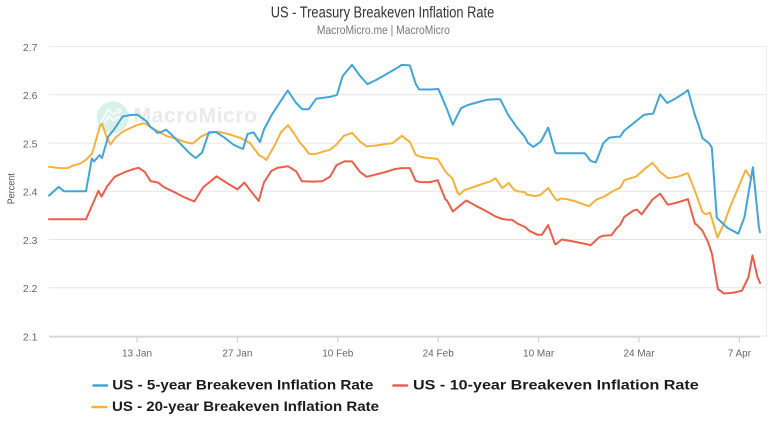 The width and height of the screenshot is (768, 432). What do you see at coordinates (383, 13) in the screenshot?
I see `svg-text:US - Treasury Breakeven Inflat: US - Treasury Breakeven Inflation Rate` at bounding box center [383, 13].